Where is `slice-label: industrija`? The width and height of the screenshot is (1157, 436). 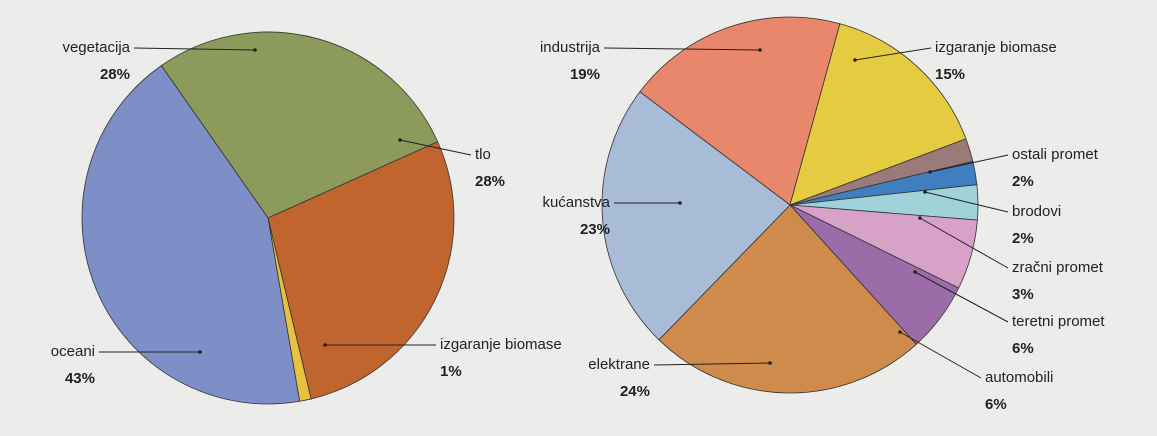 slice-label: industrija is located at coordinates (570, 47).